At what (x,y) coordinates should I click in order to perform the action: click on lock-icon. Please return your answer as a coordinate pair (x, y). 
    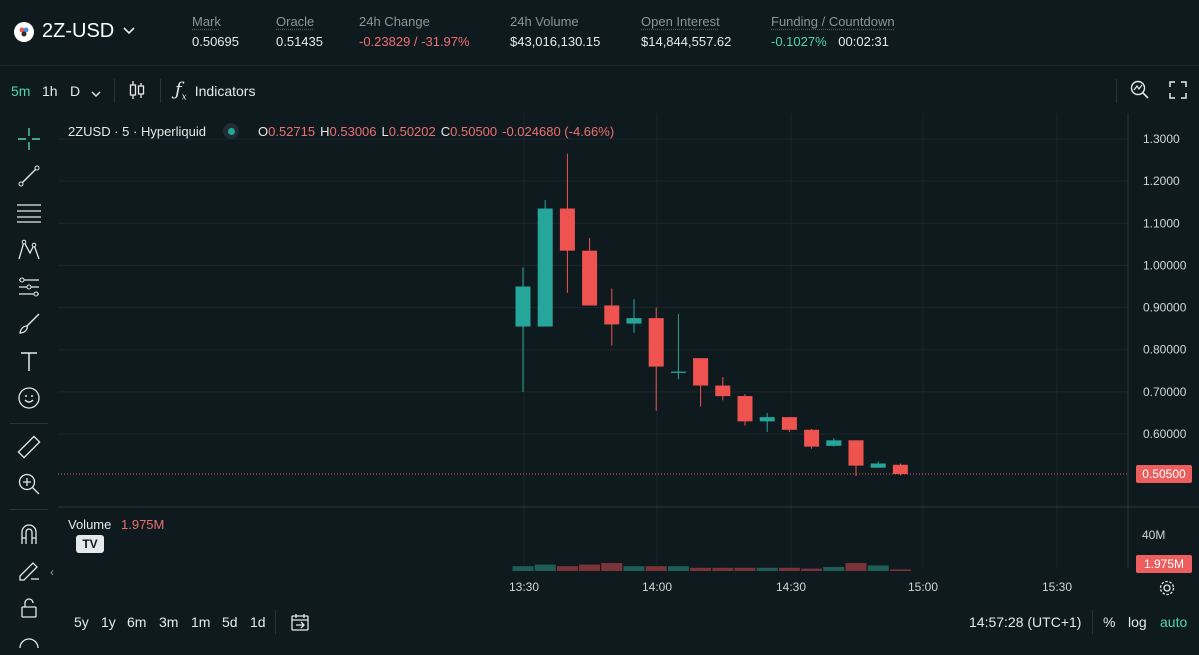
    Looking at the image, I should click on (29, 608).